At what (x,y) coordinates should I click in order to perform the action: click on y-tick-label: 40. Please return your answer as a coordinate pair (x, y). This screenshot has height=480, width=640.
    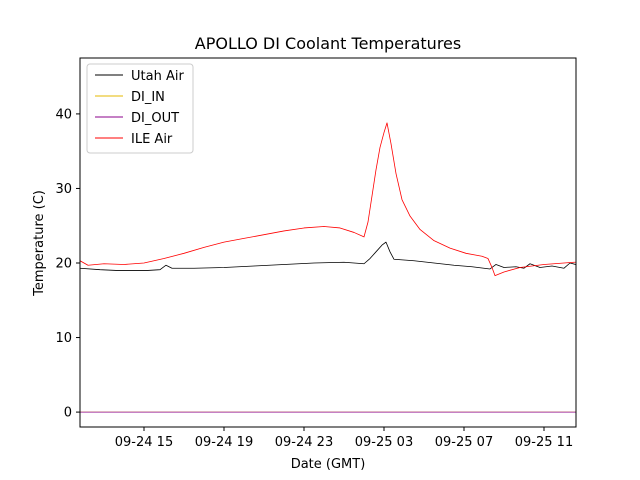
    Looking at the image, I should click on (63, 114).